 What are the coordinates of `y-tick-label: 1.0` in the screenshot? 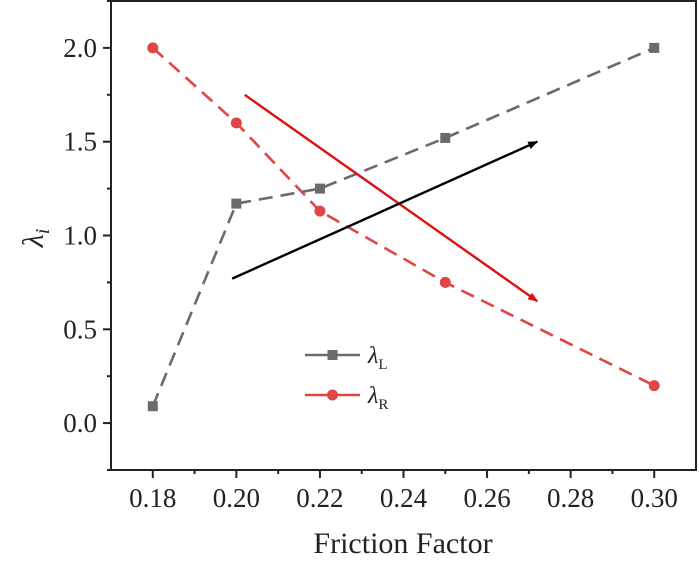 It's located at (80, 236).